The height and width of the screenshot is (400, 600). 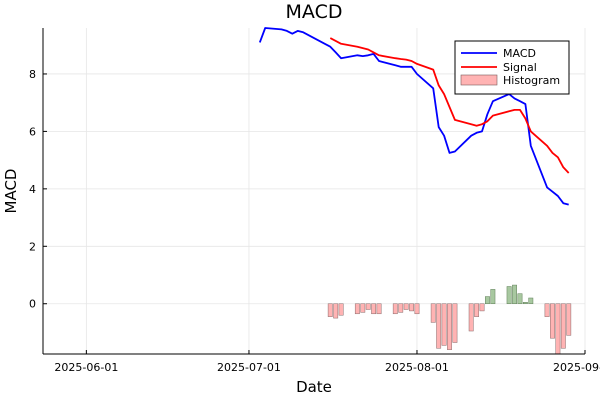 What do you see at coordinates (479, 80) in the screenshot?
I see `legend-swatch-histogram` at bounding box center [479, 80].